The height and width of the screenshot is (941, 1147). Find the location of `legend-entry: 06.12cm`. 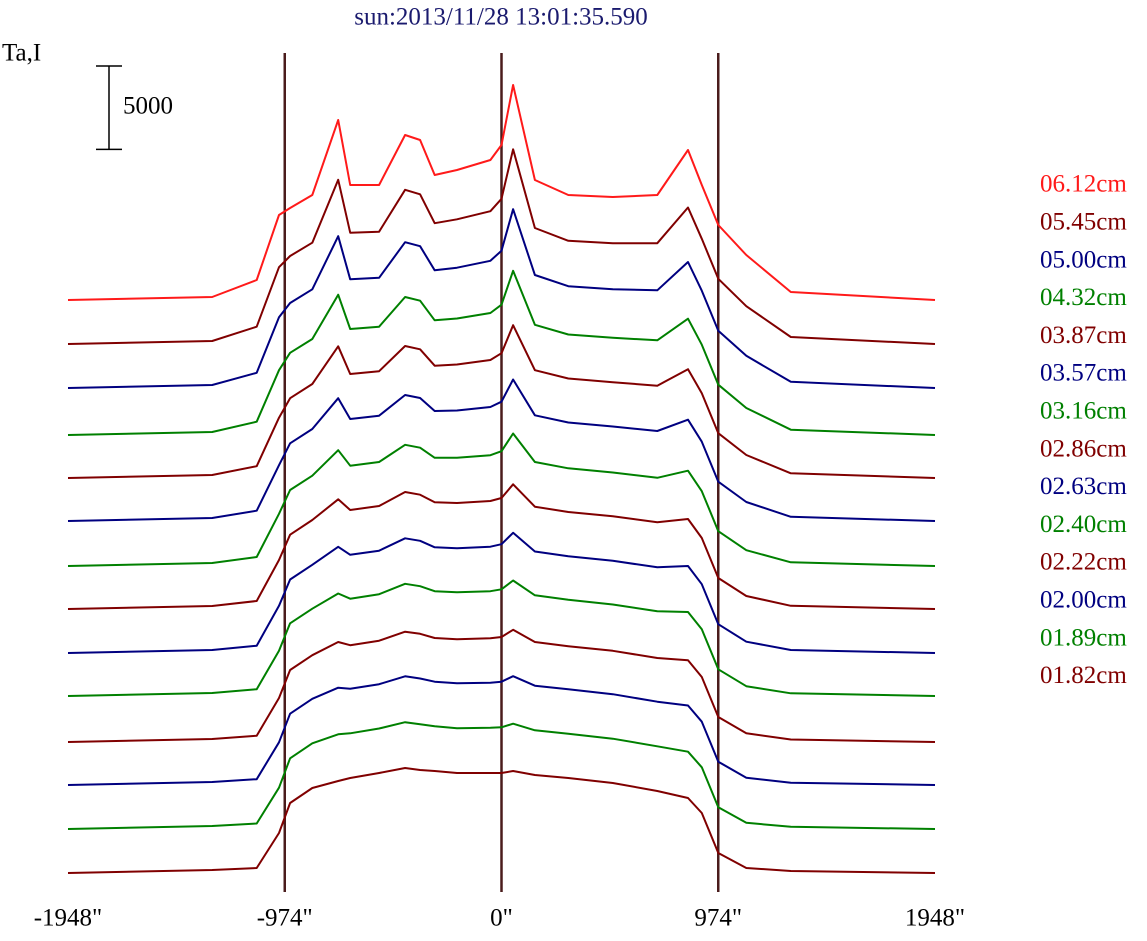

legend-entry: 06.12cm is located at coordinates (1083, 184).